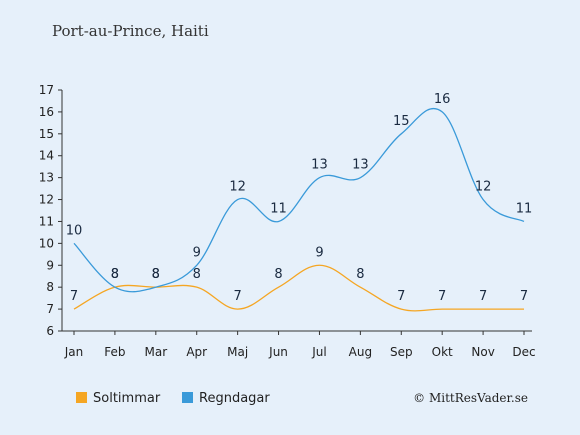  Describe the element at coordinates (114, 352) in the screenshot. I see `x-tick-label: Feb` at that location.